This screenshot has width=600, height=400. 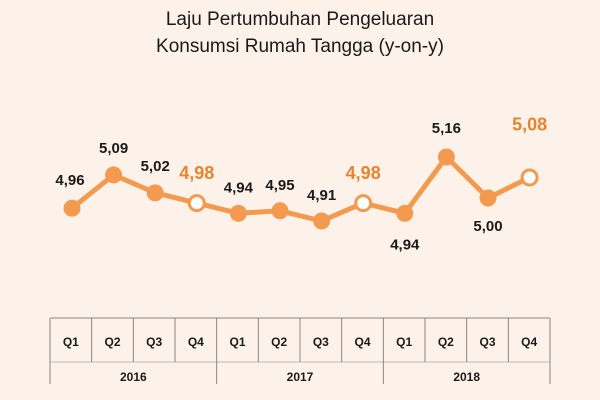 I want to click on x-tick-label-10: Q2, so click(x=446, y=342).